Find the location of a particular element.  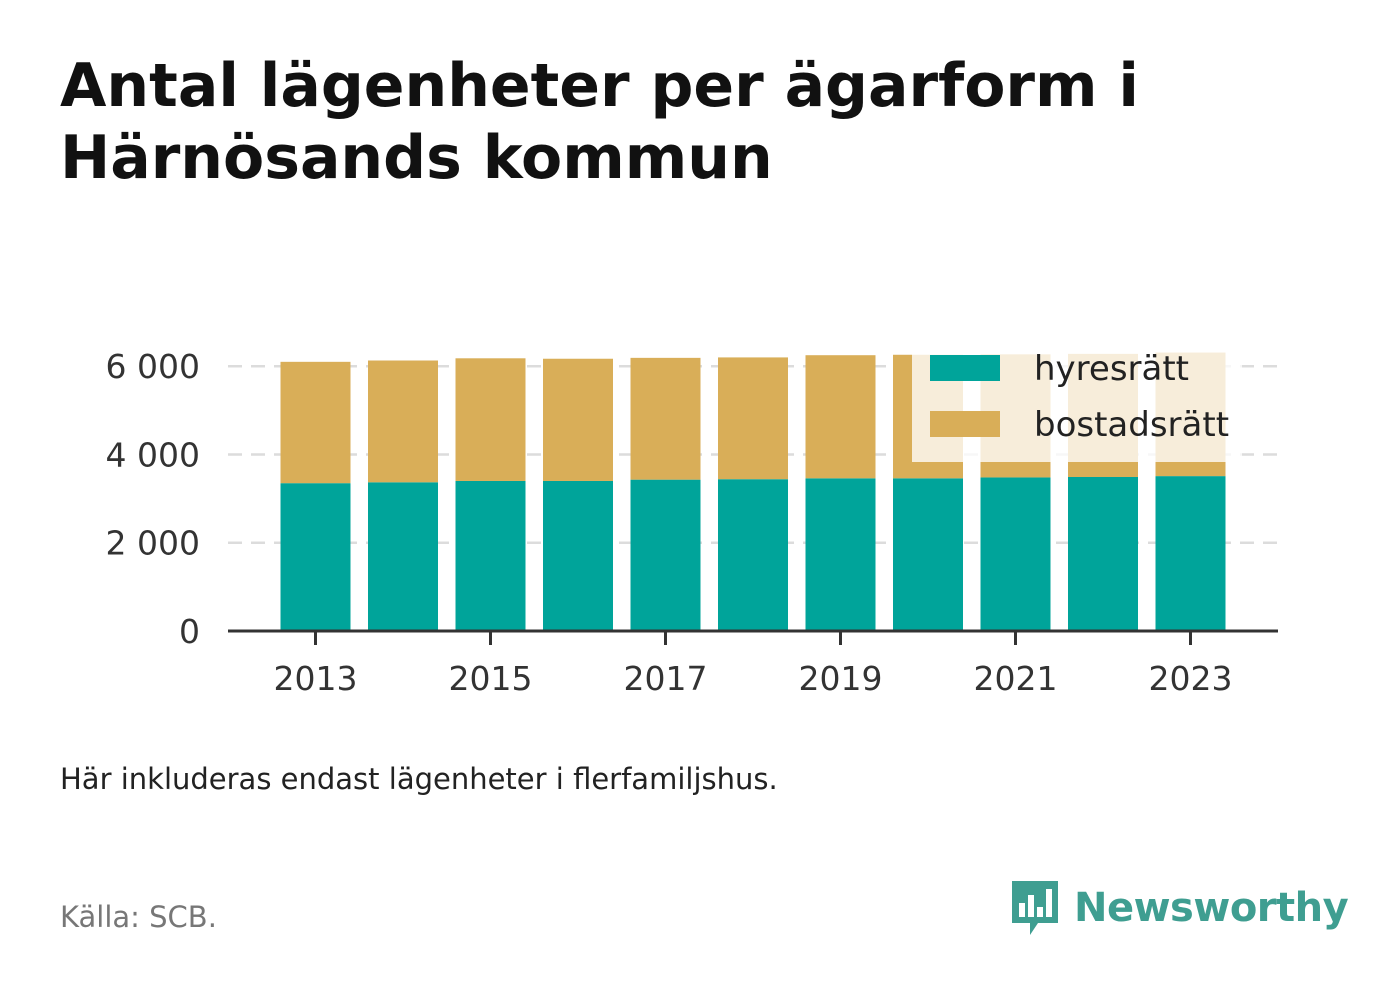

bar-hyresratt-2019 is located at coordinates (840, 554).